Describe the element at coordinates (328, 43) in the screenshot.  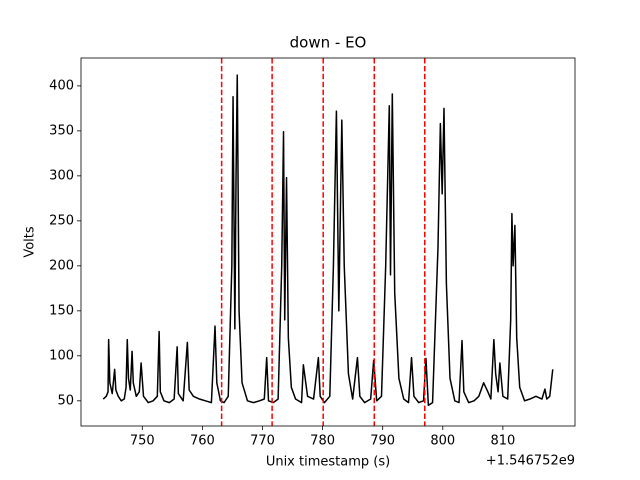
I see `chart-title: down - EO` at that location.